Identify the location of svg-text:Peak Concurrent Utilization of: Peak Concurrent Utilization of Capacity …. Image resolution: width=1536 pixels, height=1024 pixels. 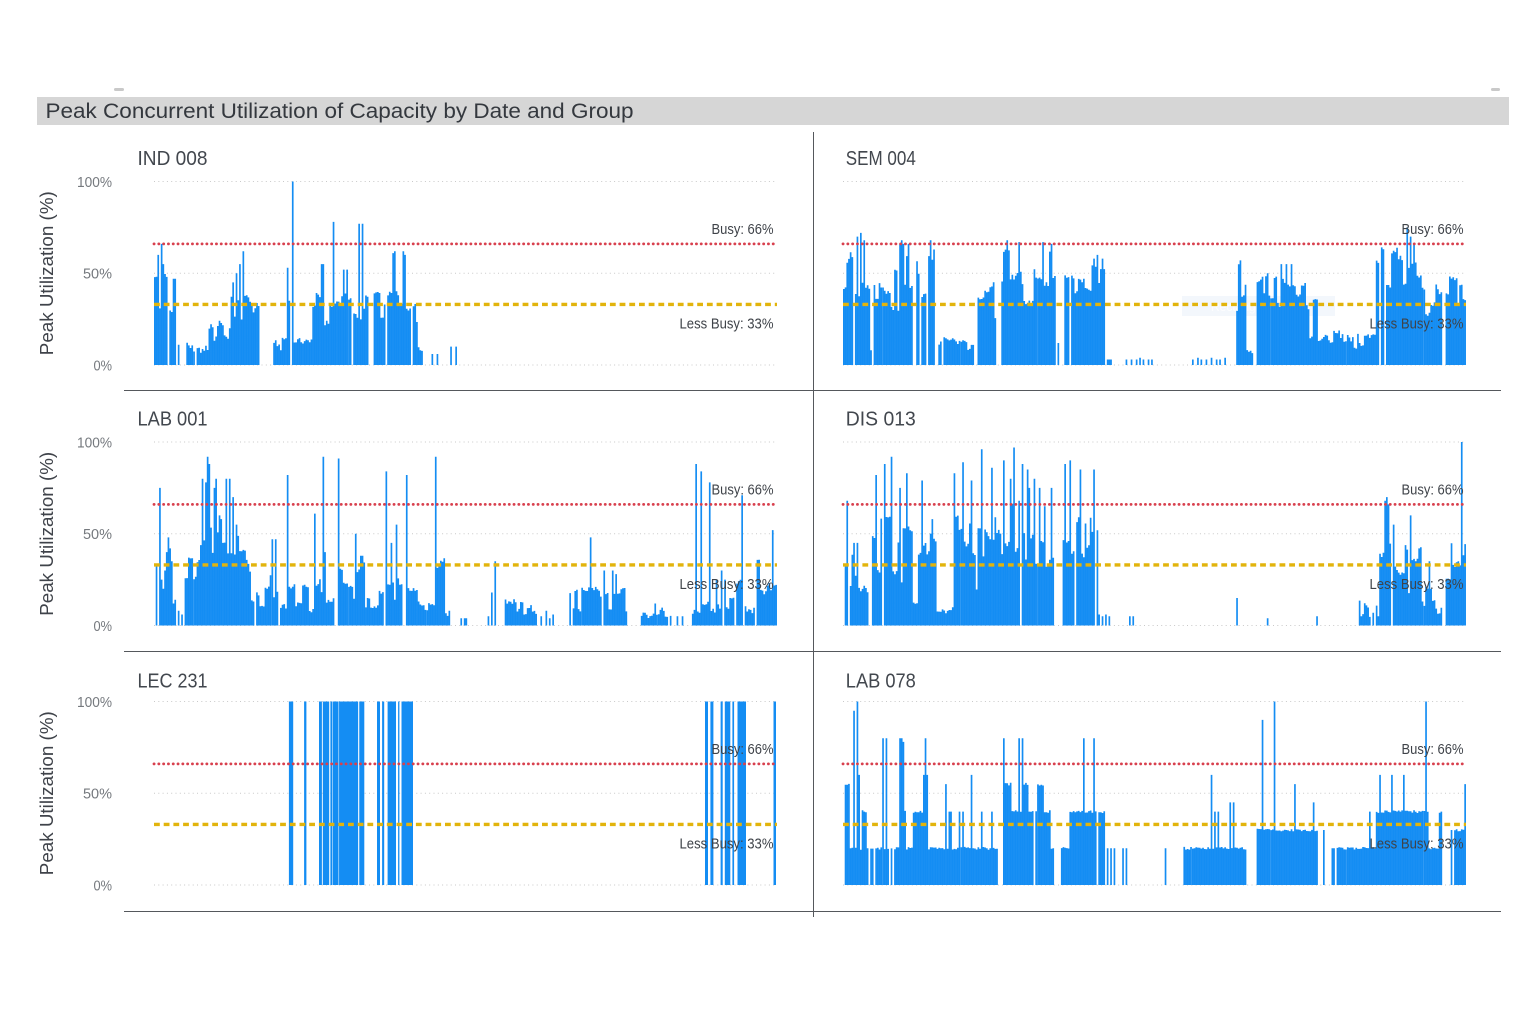
(340, 111).